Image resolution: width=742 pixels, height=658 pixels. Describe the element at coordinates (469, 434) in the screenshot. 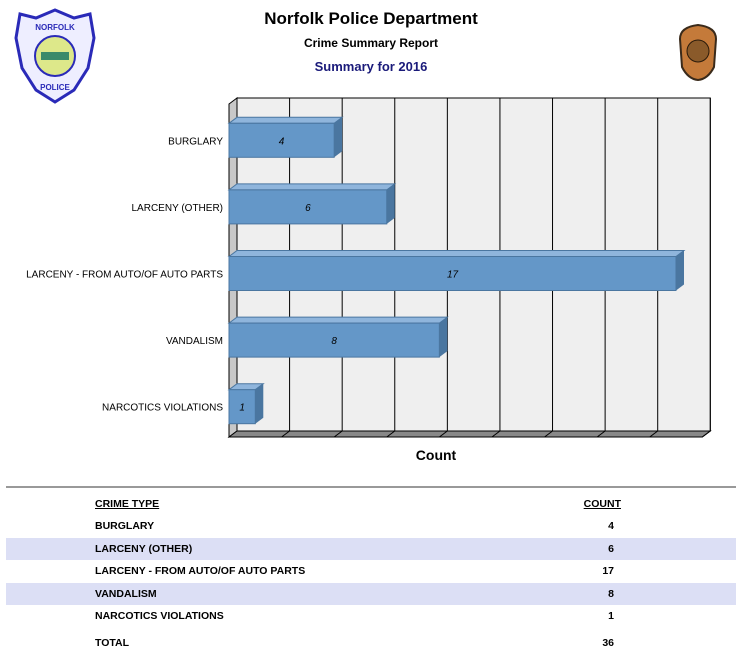

I see `floor` at that location.